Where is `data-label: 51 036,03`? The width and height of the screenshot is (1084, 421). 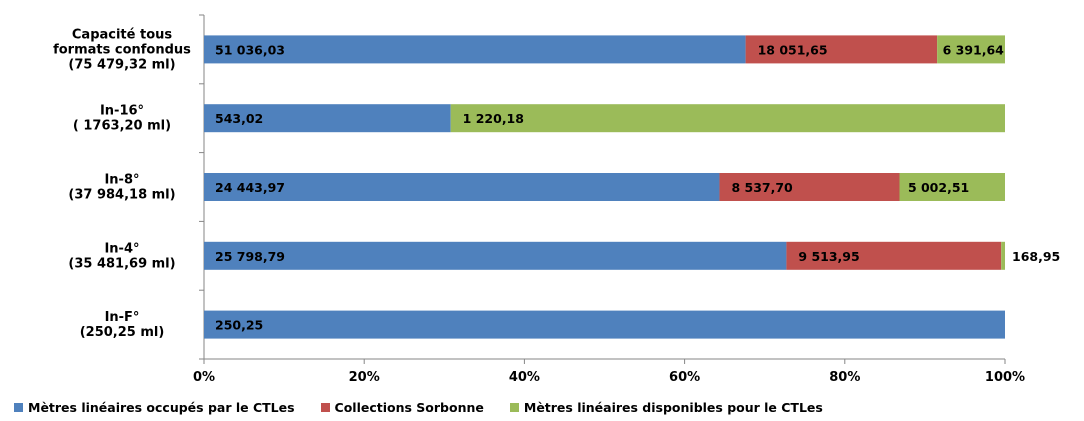 data-label: 51 036,03 is located at coordinates (250, 49).